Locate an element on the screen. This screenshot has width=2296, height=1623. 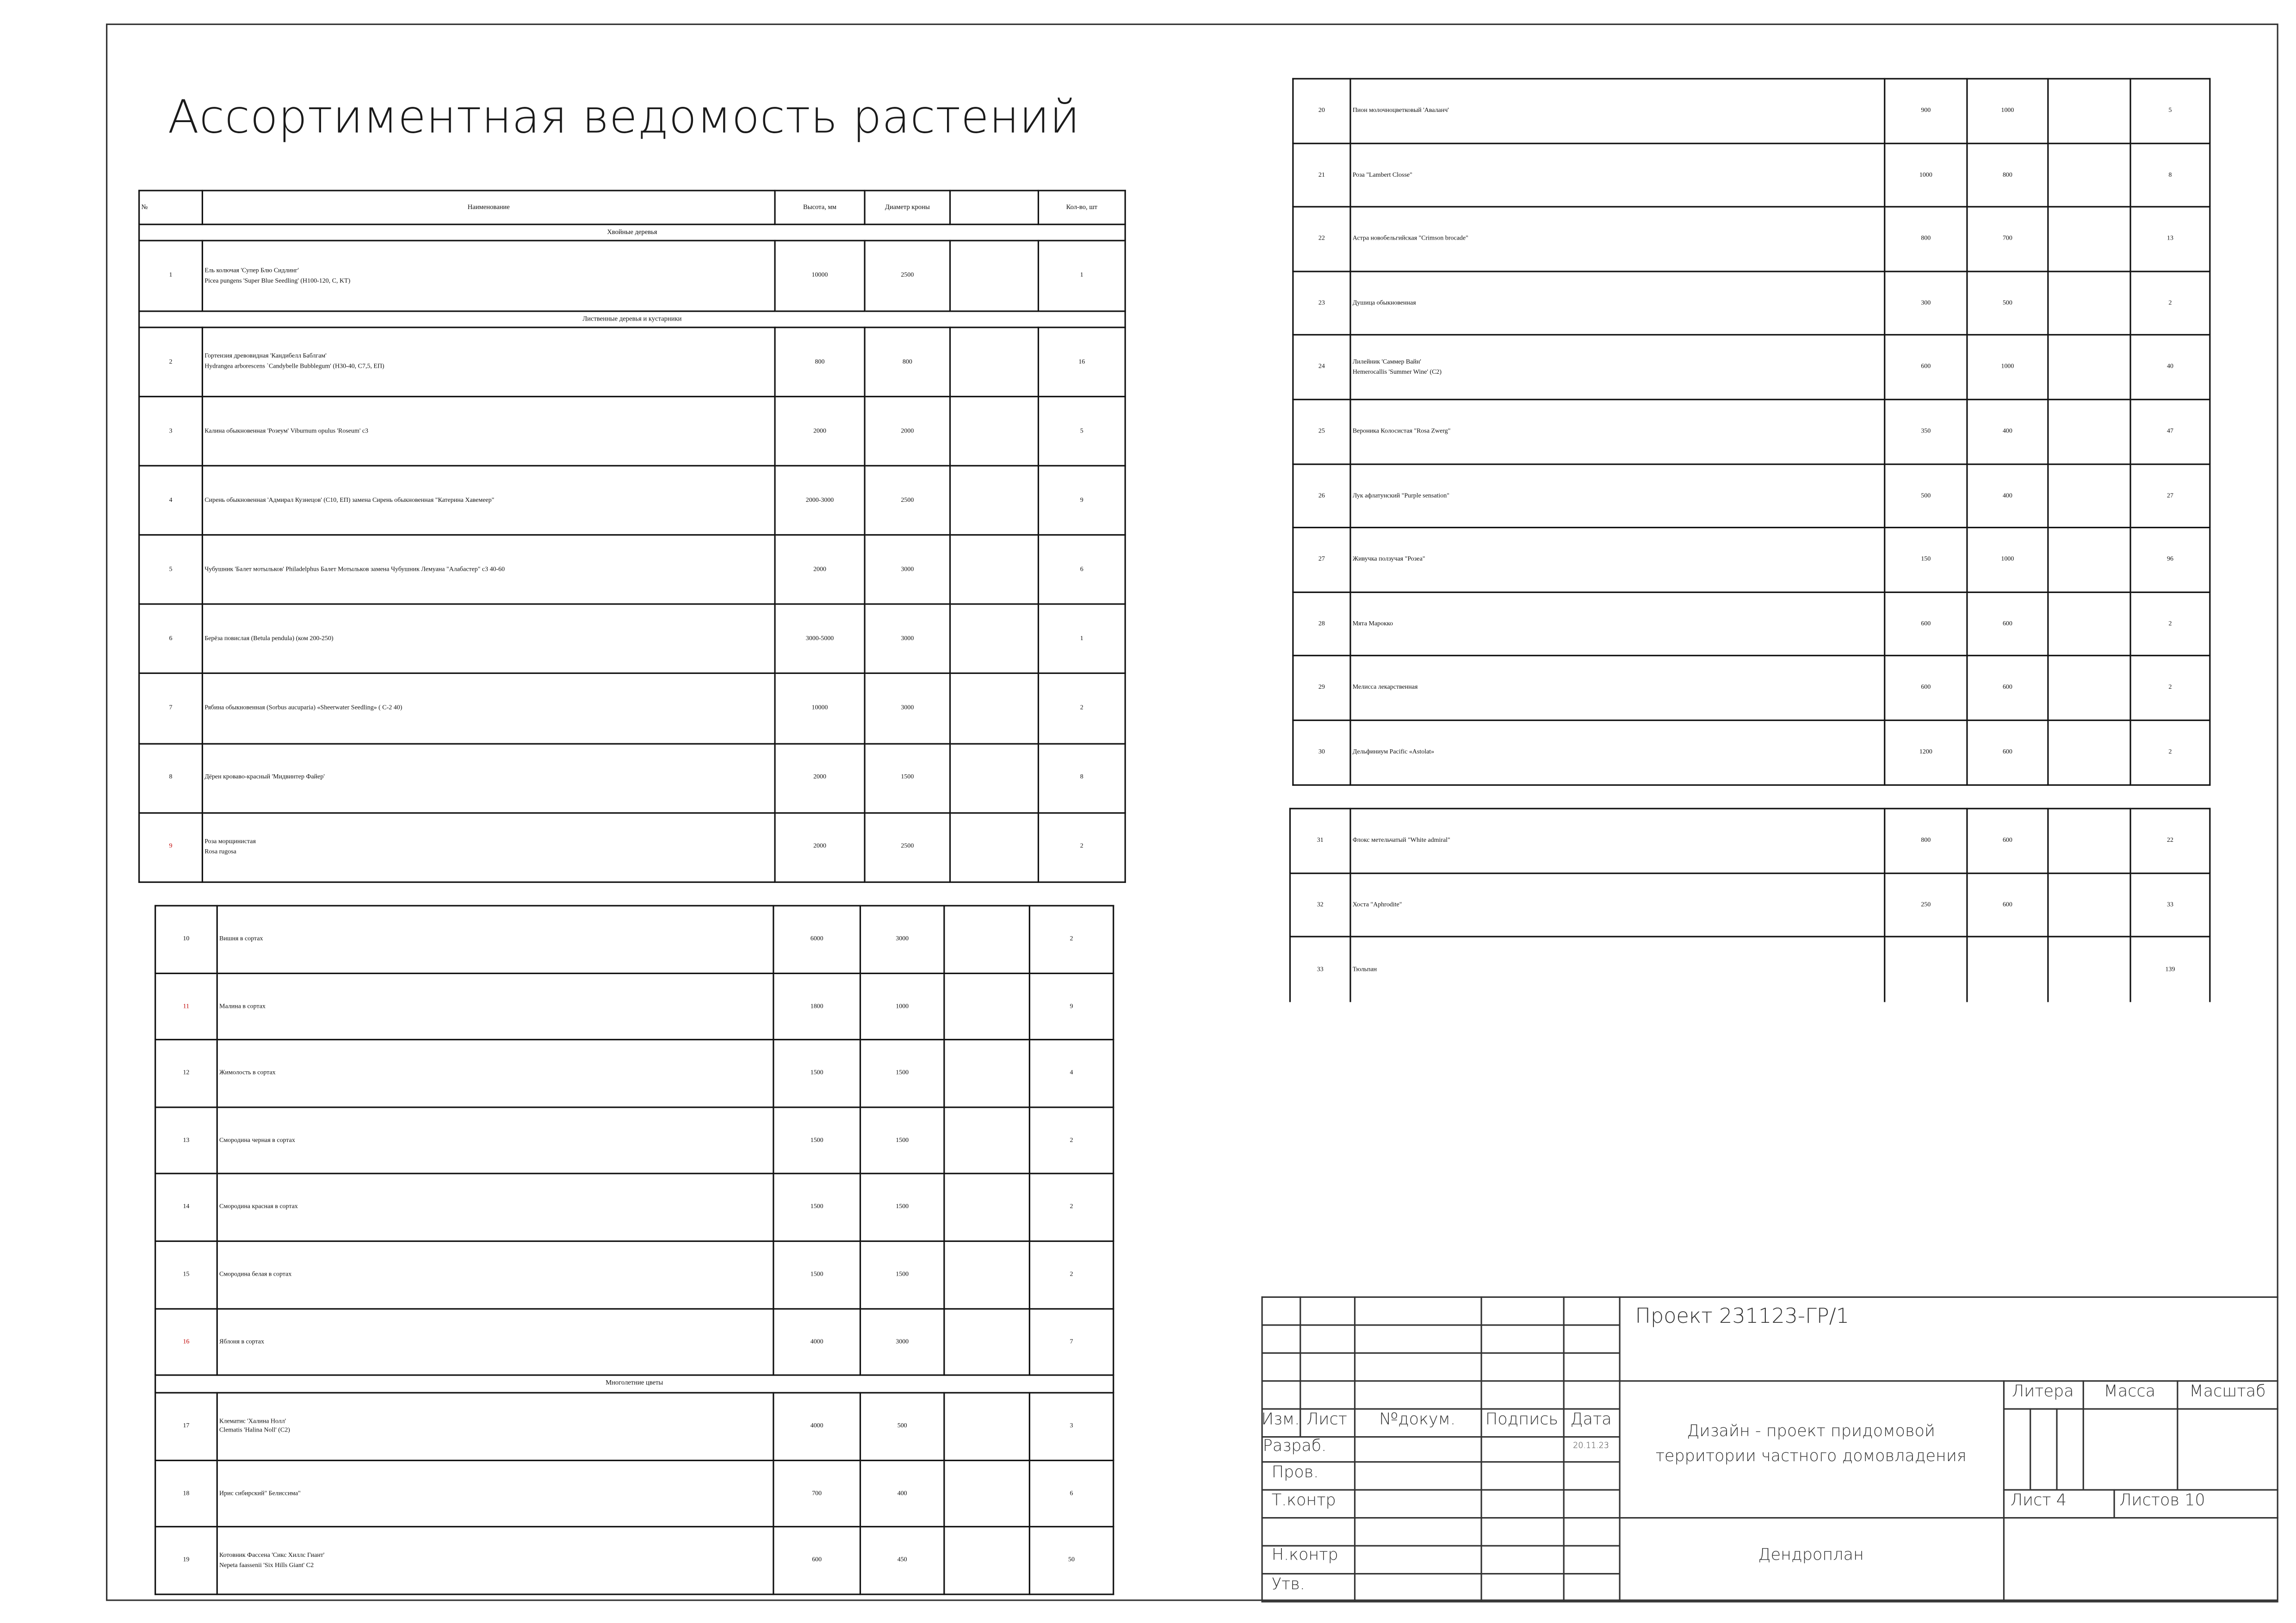
table-row: 23 Душица обыкновенная 300 500 2 is located at coordinates (1751, 303).